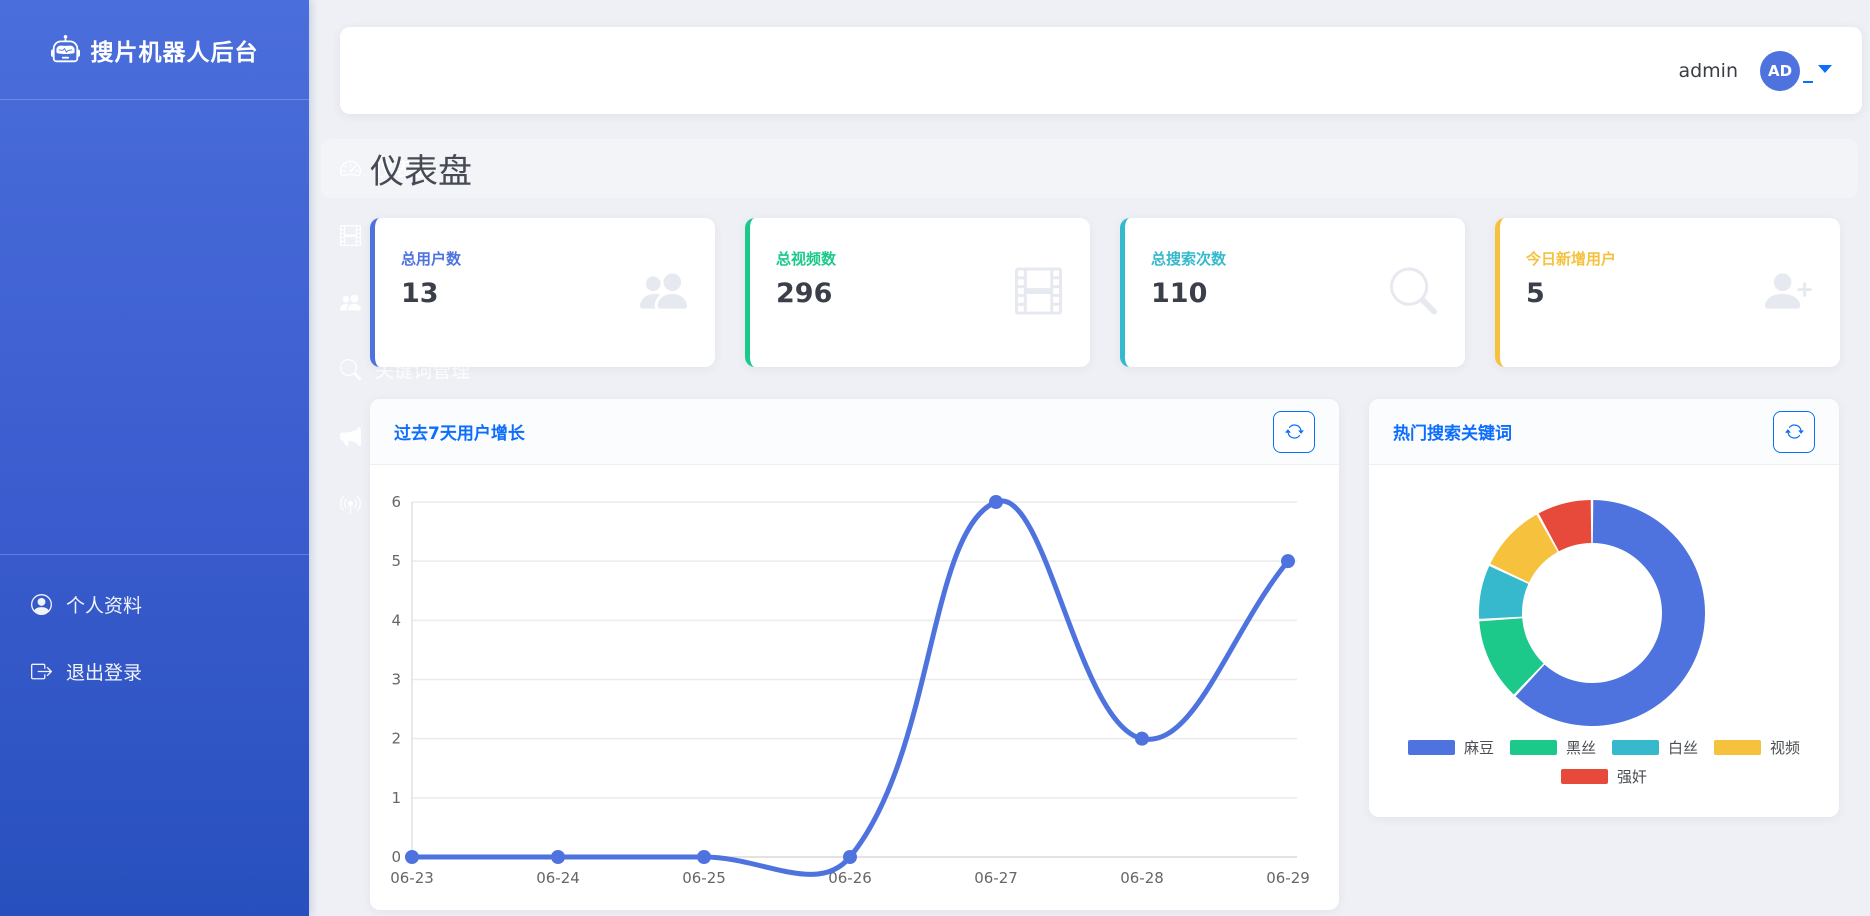 Image resolution: width=1870 pixels, height=916 pixels. What do you see at coordinates (1683, 748) in the screenshot?
I see `legend-label: 白丝` at bounding box center [1683, 748].